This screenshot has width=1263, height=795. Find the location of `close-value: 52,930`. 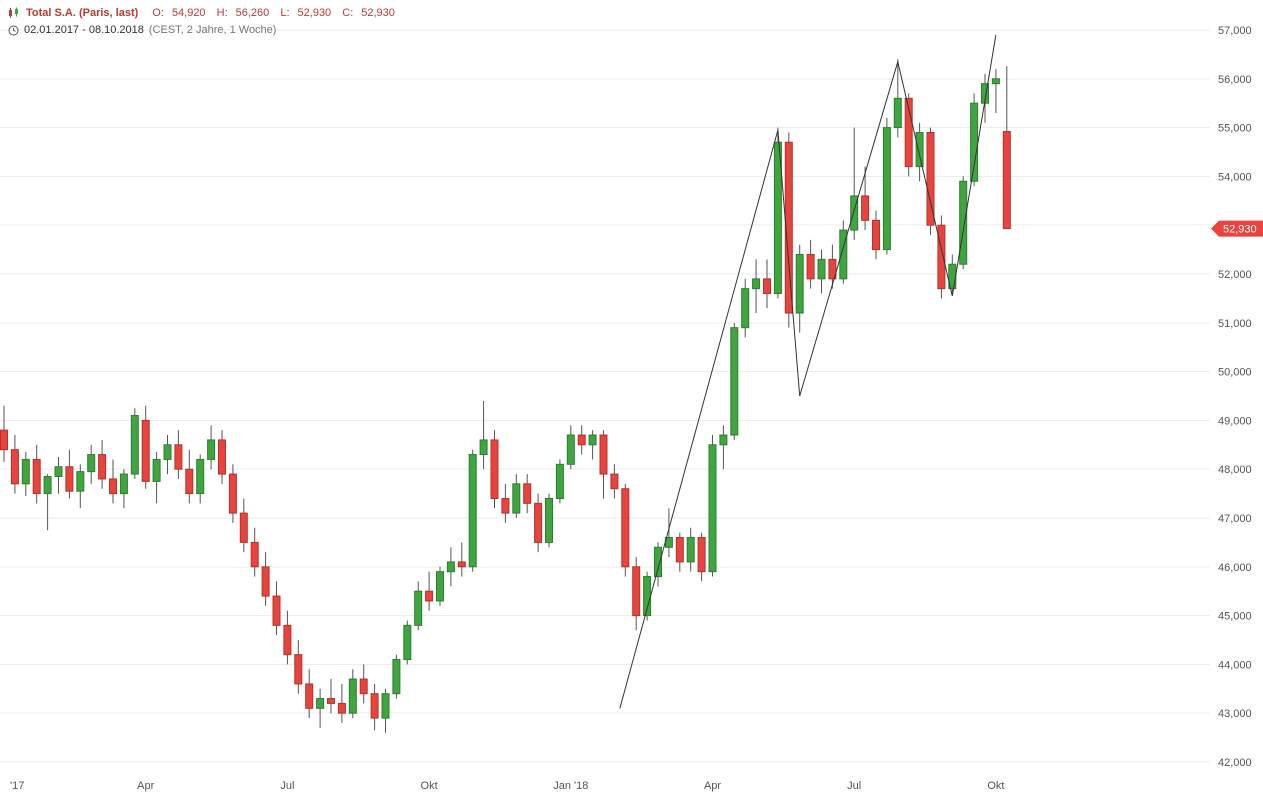

close-value: 52,930 is located at coordinates (378, 13).